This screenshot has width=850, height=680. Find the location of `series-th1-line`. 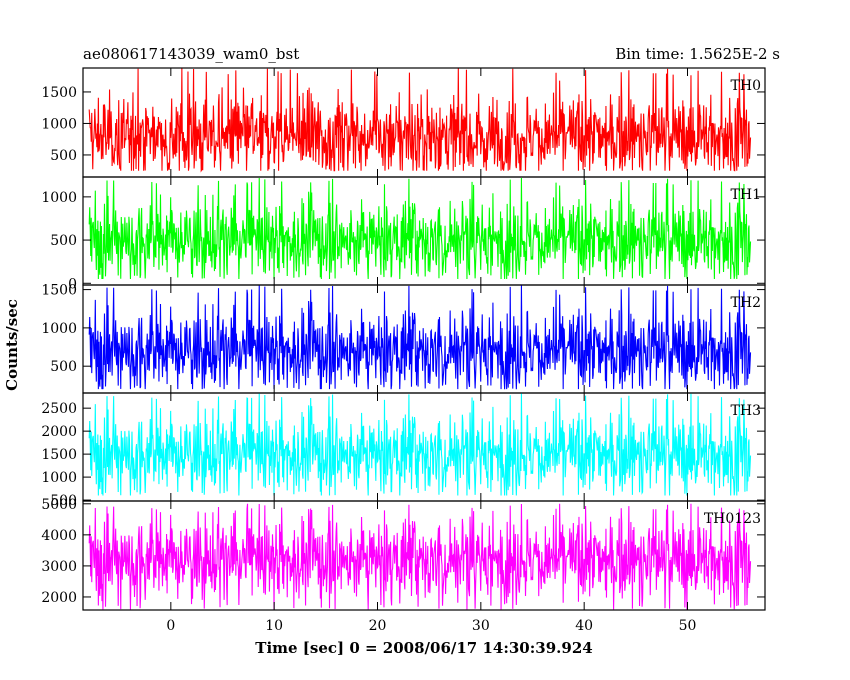

series-th1-line is located at coordinates (420, 228).